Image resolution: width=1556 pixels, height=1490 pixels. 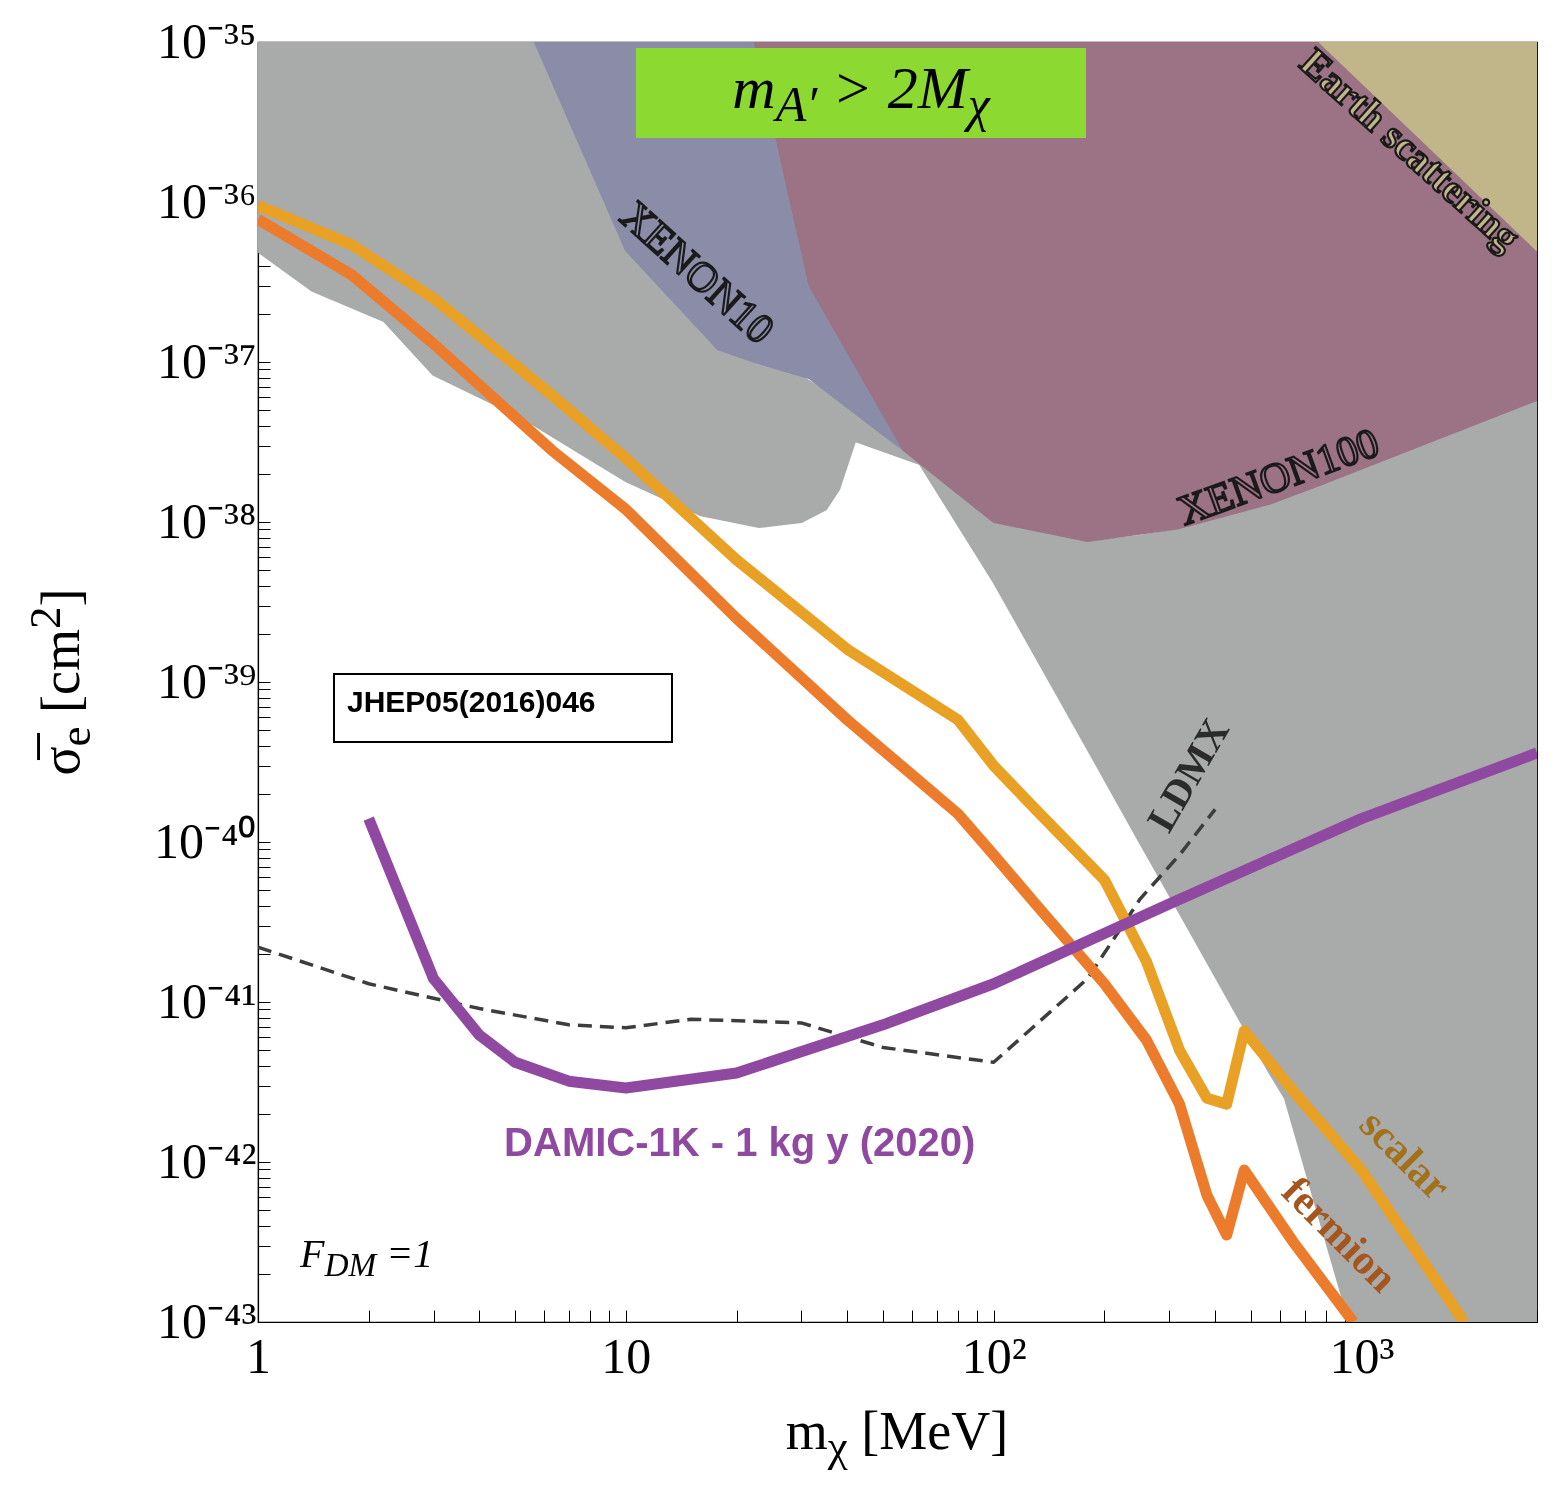 I want to click on x-tick-label: 10, so click(x=626, y=1355).